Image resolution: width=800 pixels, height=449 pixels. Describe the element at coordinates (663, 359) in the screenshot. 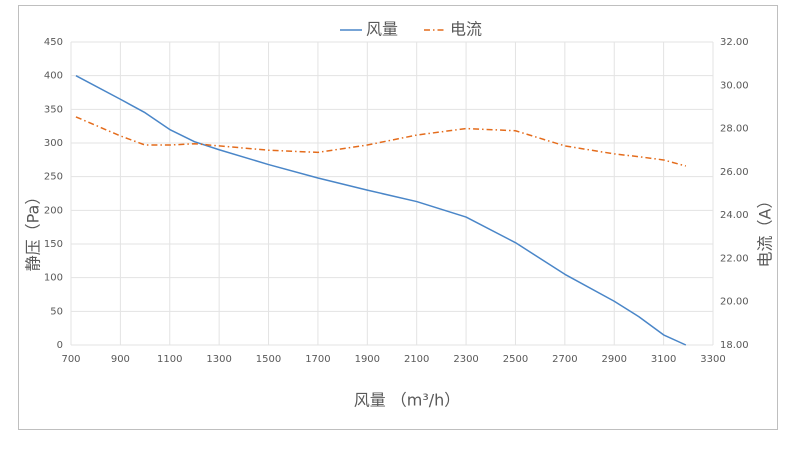

I see `x-tick-label: 3100` at that location.